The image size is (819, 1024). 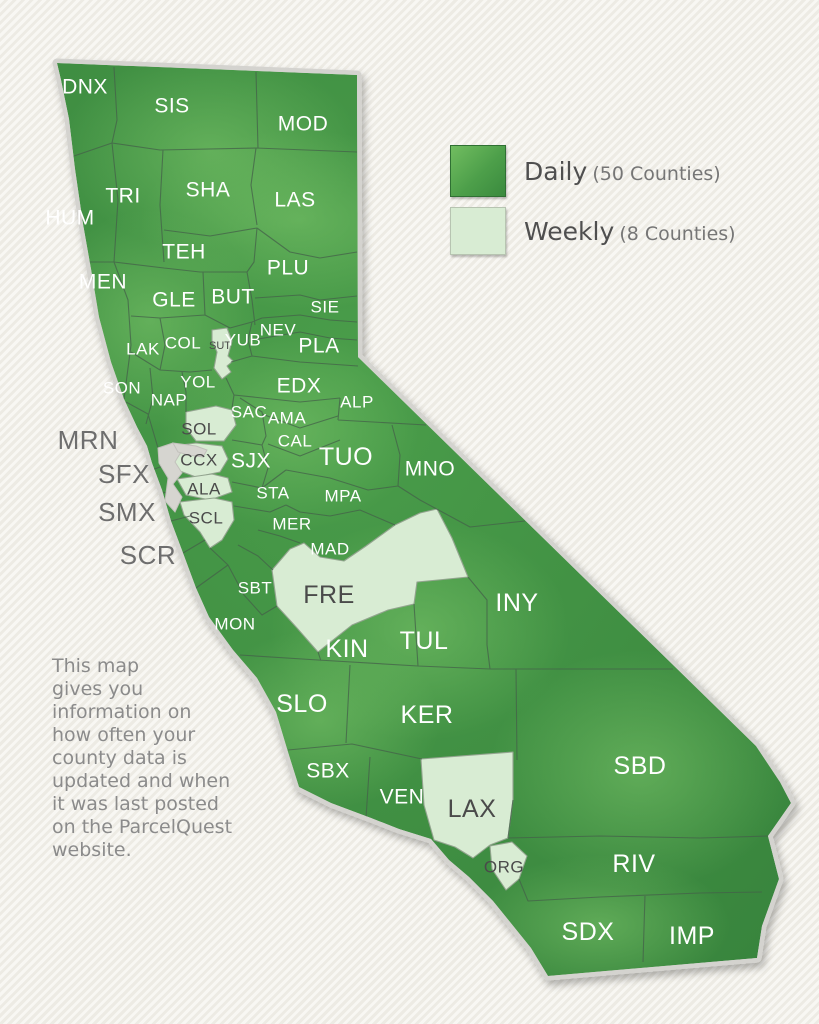 I want to click on county-label-smx: SMX, so click(x=127, y=512).